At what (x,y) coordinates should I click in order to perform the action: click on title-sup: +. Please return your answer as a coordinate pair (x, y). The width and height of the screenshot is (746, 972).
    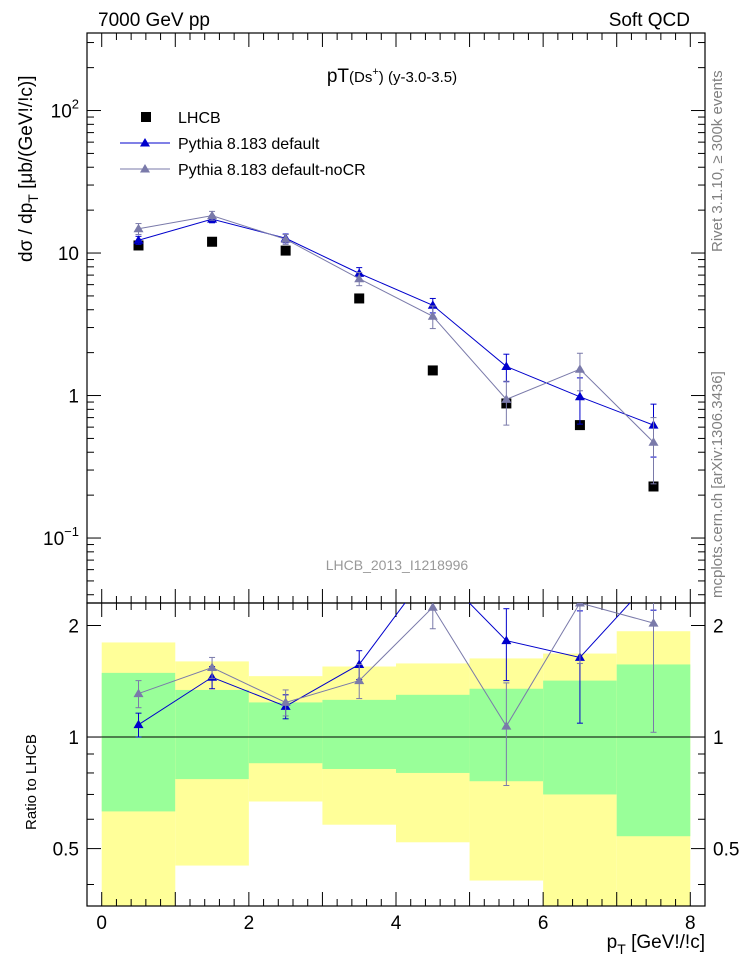
    Looking at the image, I should click on (375, 72).